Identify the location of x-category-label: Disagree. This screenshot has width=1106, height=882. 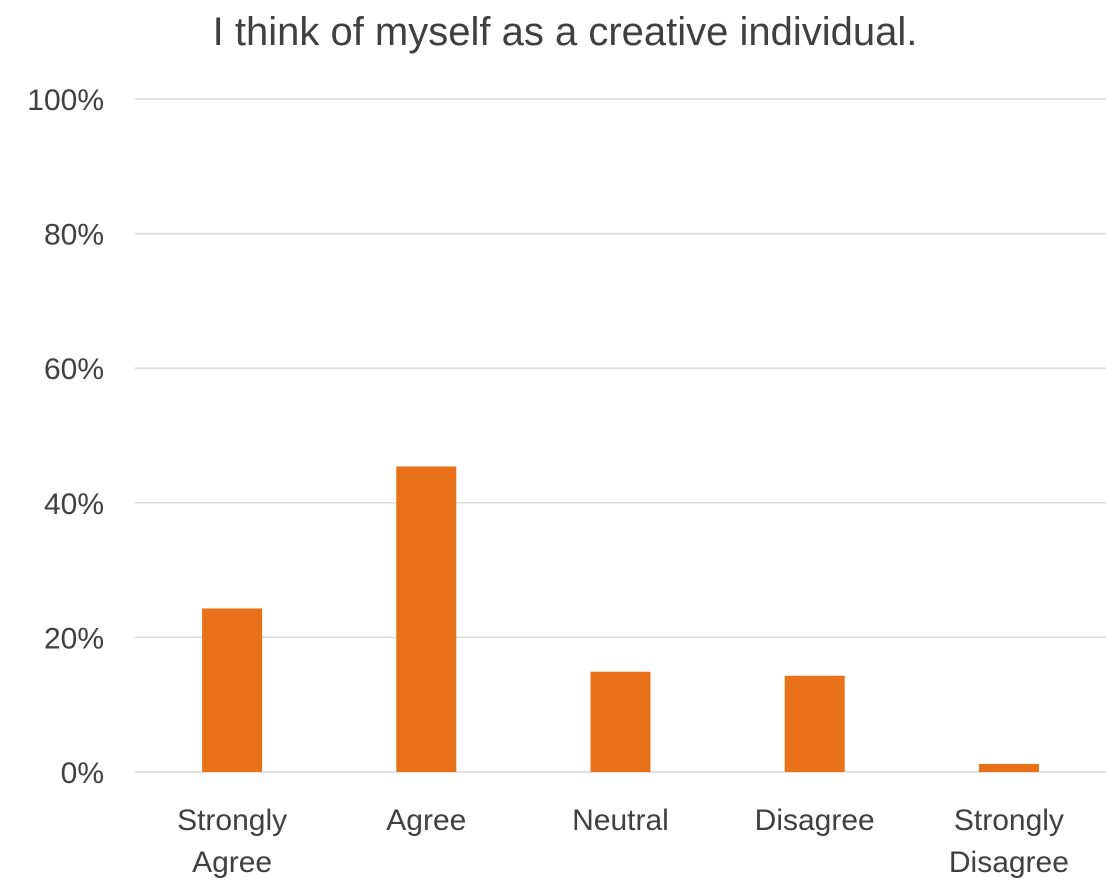
(815, 820).